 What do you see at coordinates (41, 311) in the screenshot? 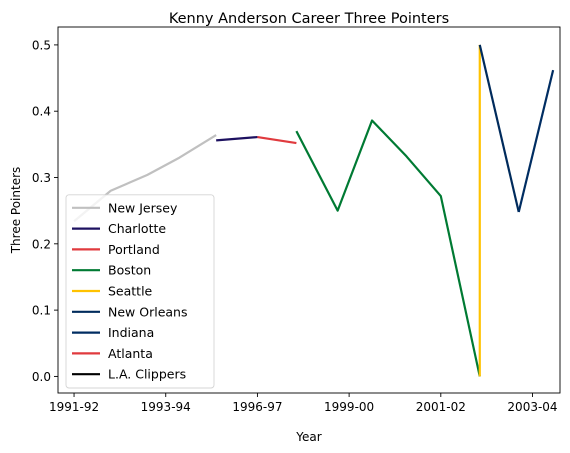
I see `y-tick-label-1: 0.1` at bounding box center [41, 311].